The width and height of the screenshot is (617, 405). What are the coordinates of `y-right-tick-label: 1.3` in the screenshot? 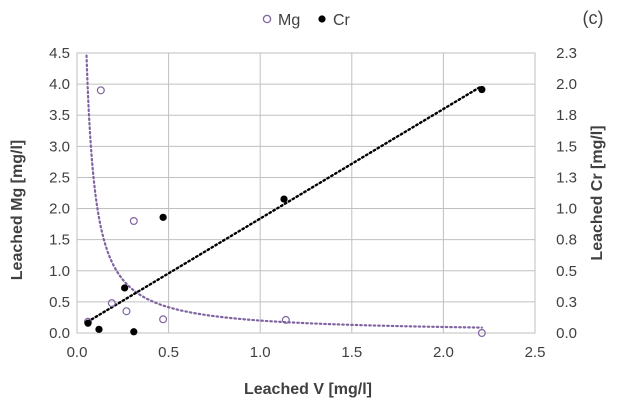 It's located at (566, 177).